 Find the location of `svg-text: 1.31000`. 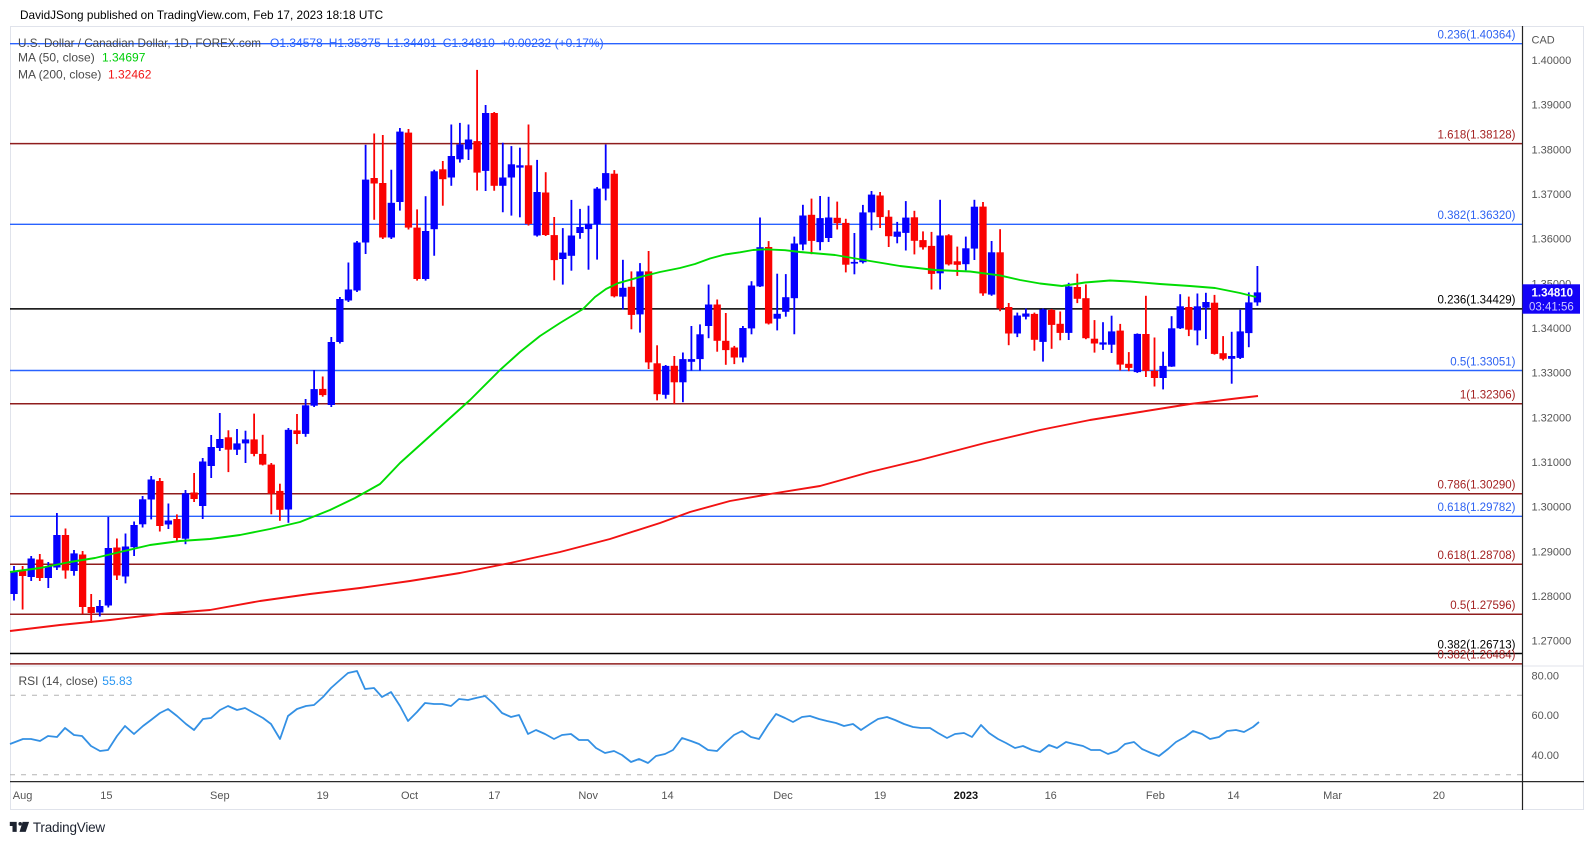

svg-text: 1.31000 is located at coordinates (1552, 463).